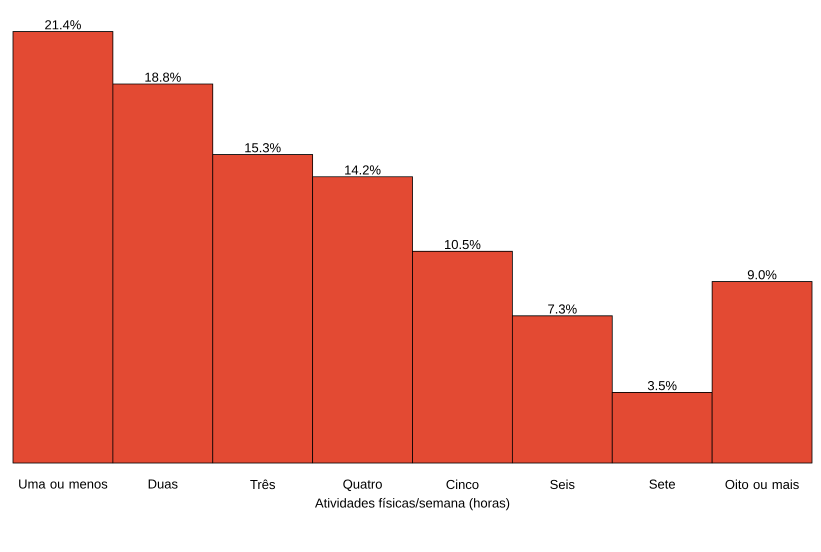  Describe the element at coordinates (762, 485) in the screenshot. I see `x-tick-label: Oito ou mais` at that location.